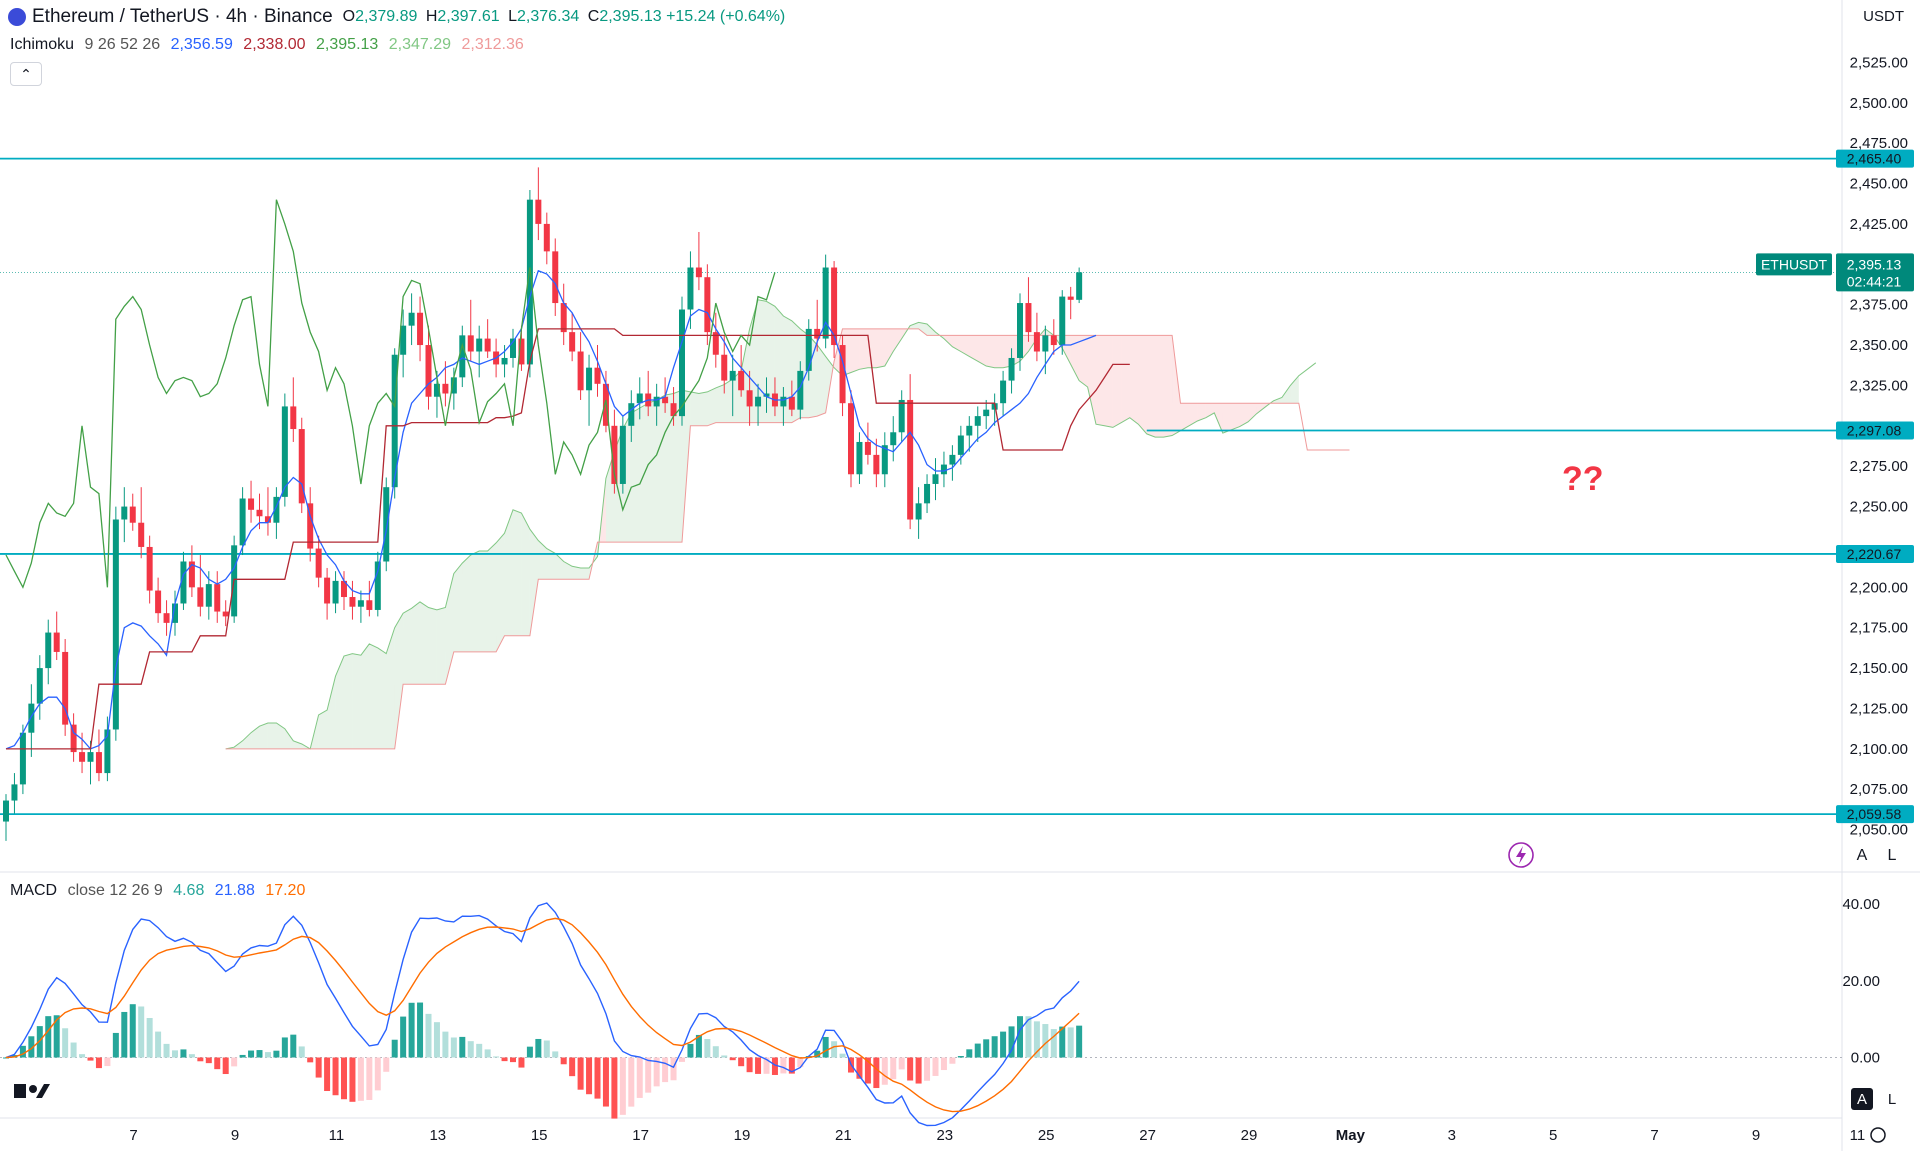  I want to click on macd-tick-label: 20.00, so click(1861, 981).